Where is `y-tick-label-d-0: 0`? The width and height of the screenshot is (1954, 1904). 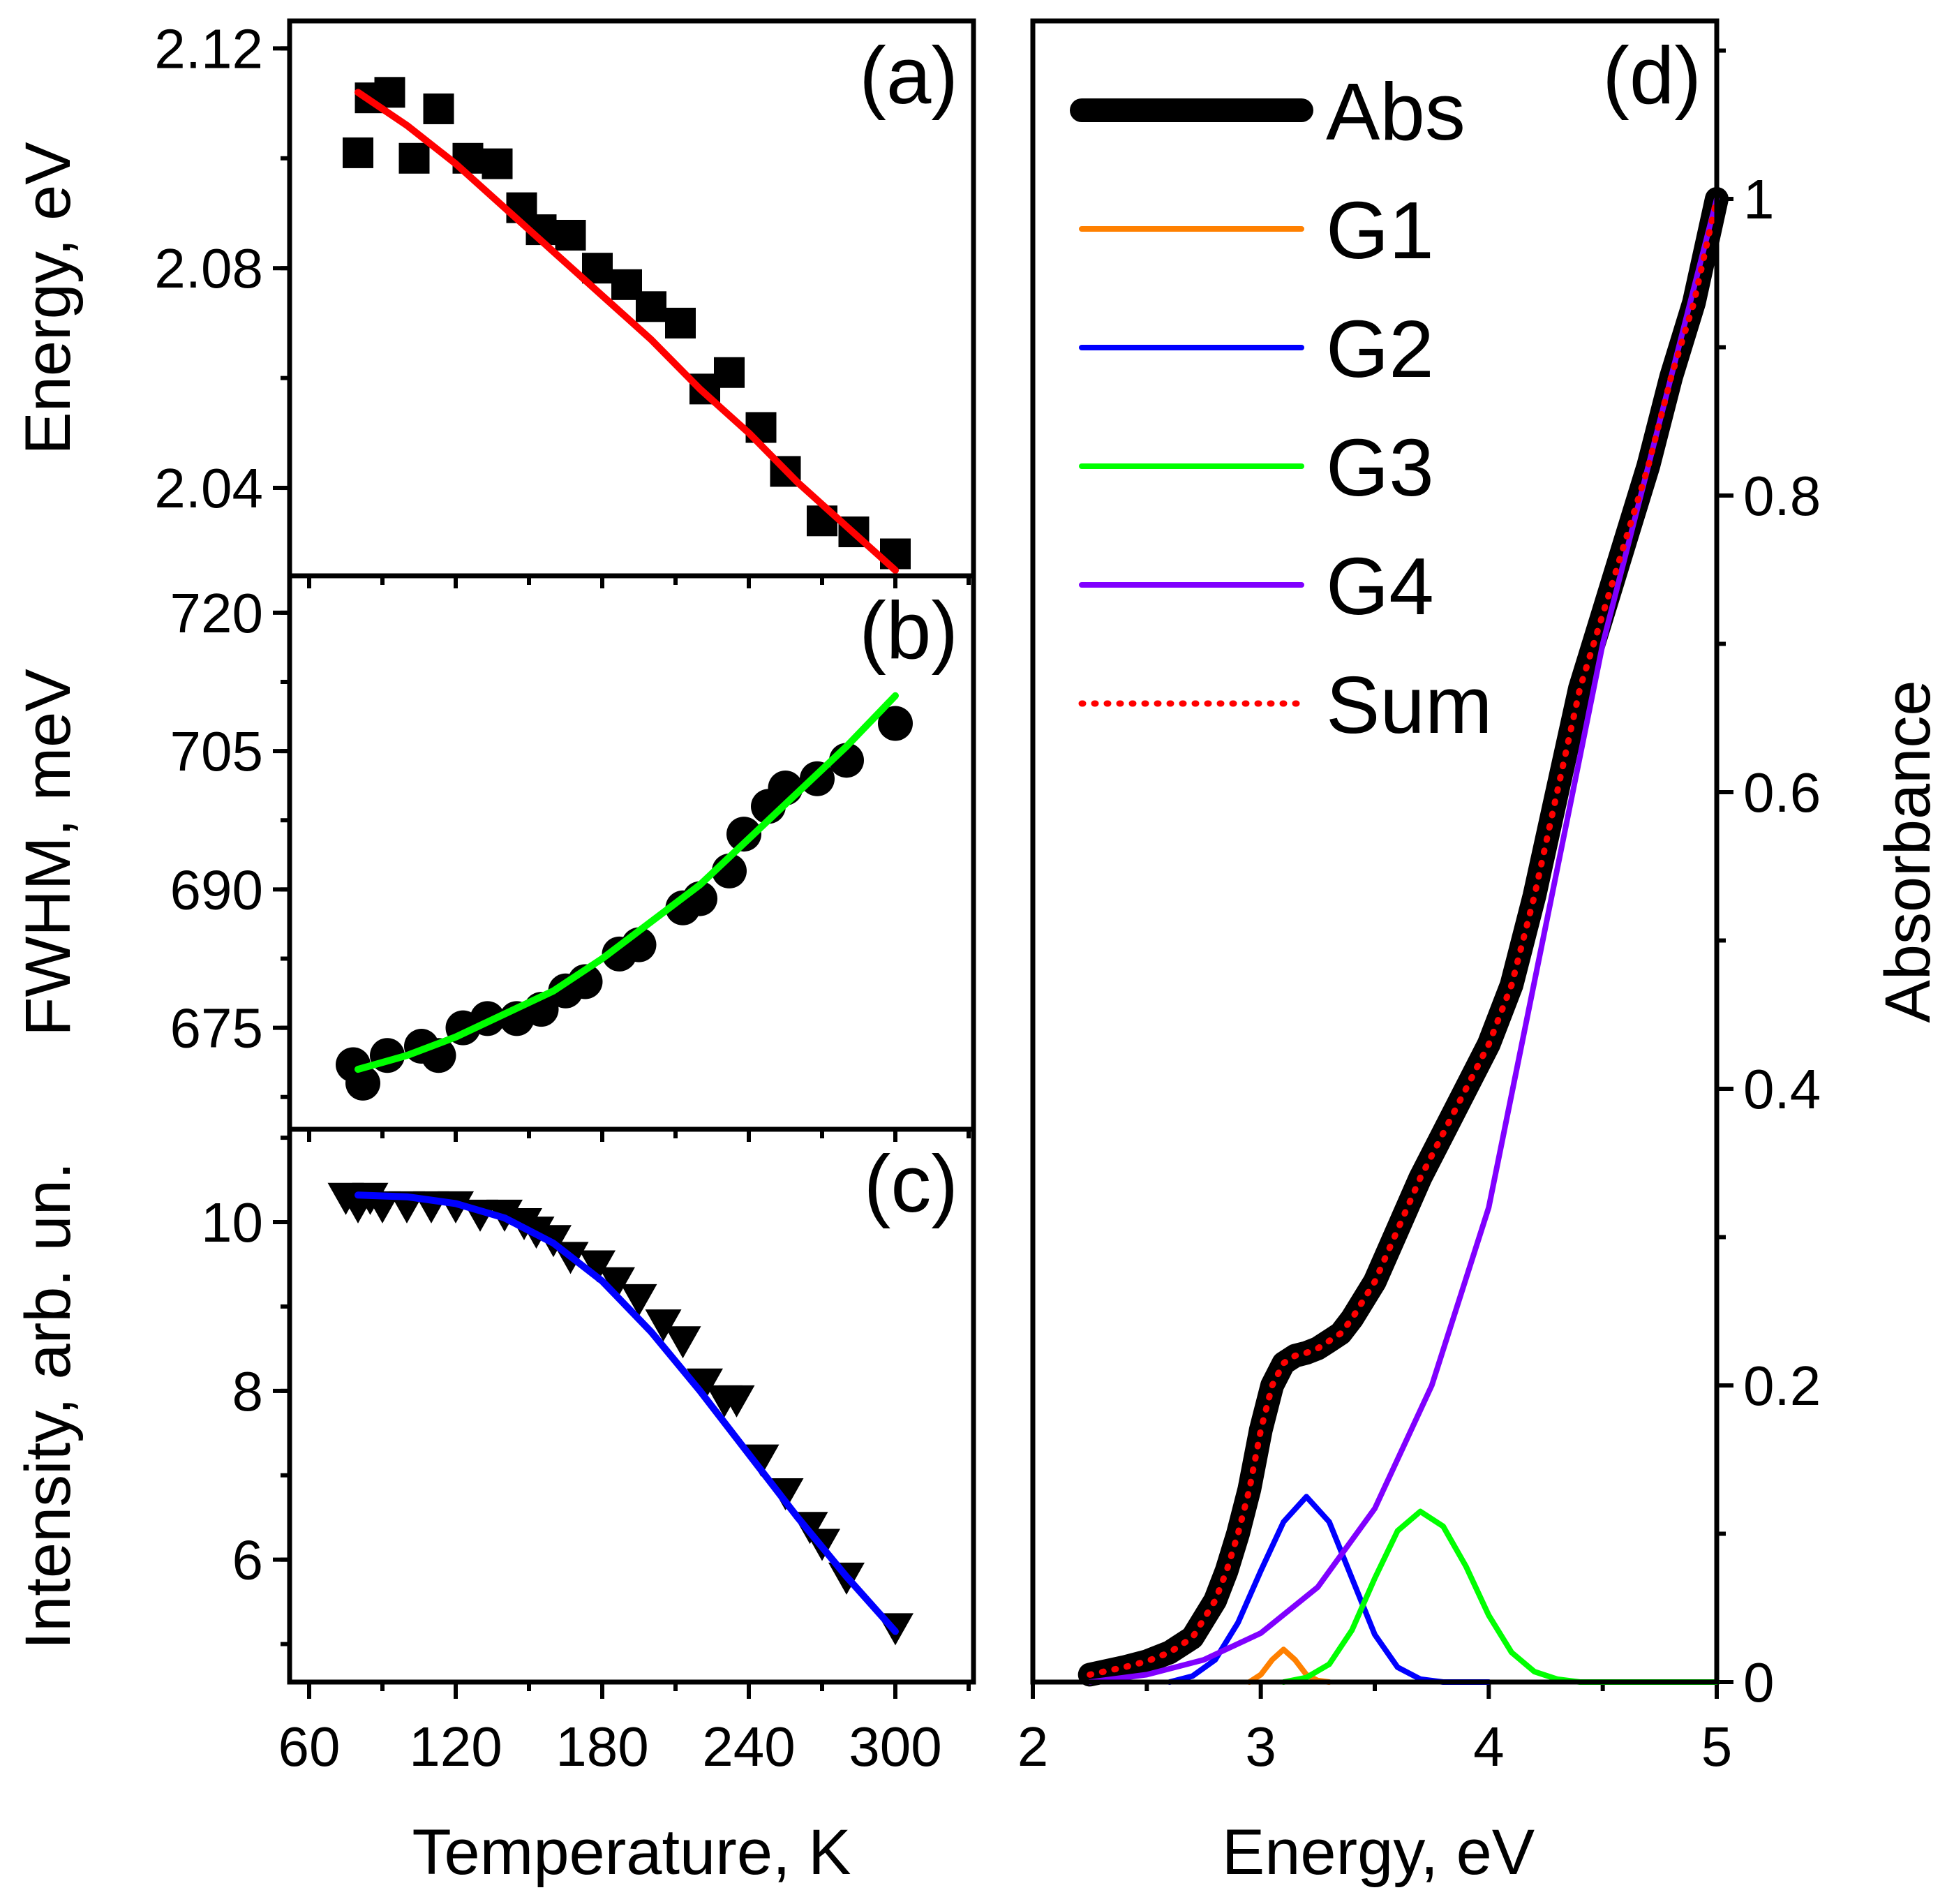 y-tick-label-d-0: 0 is located at coordinates (1759, 1682).